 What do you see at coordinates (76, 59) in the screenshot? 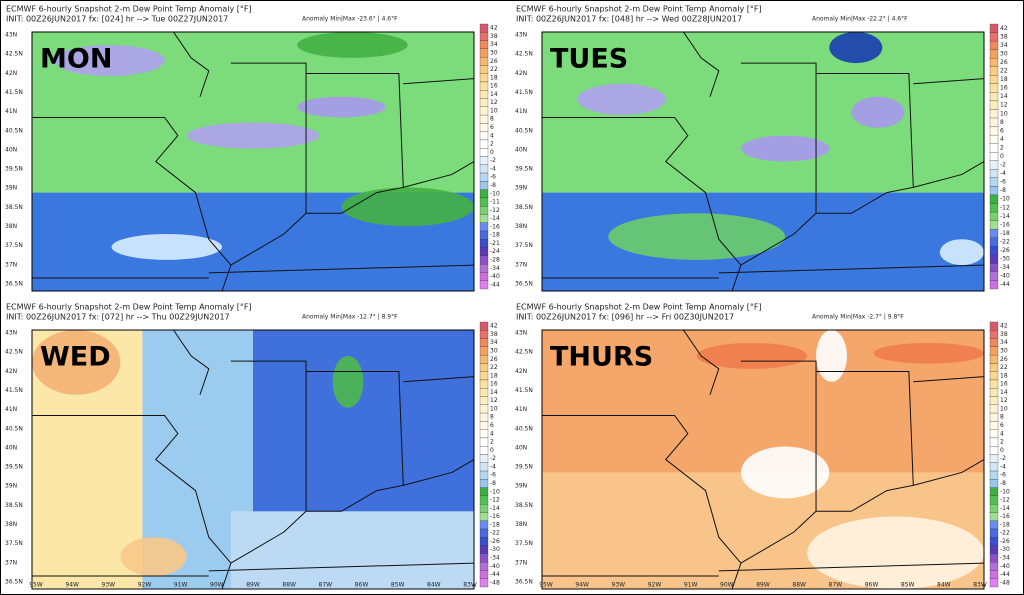
I see `day-label: MON` at bounding box center [76, 59].